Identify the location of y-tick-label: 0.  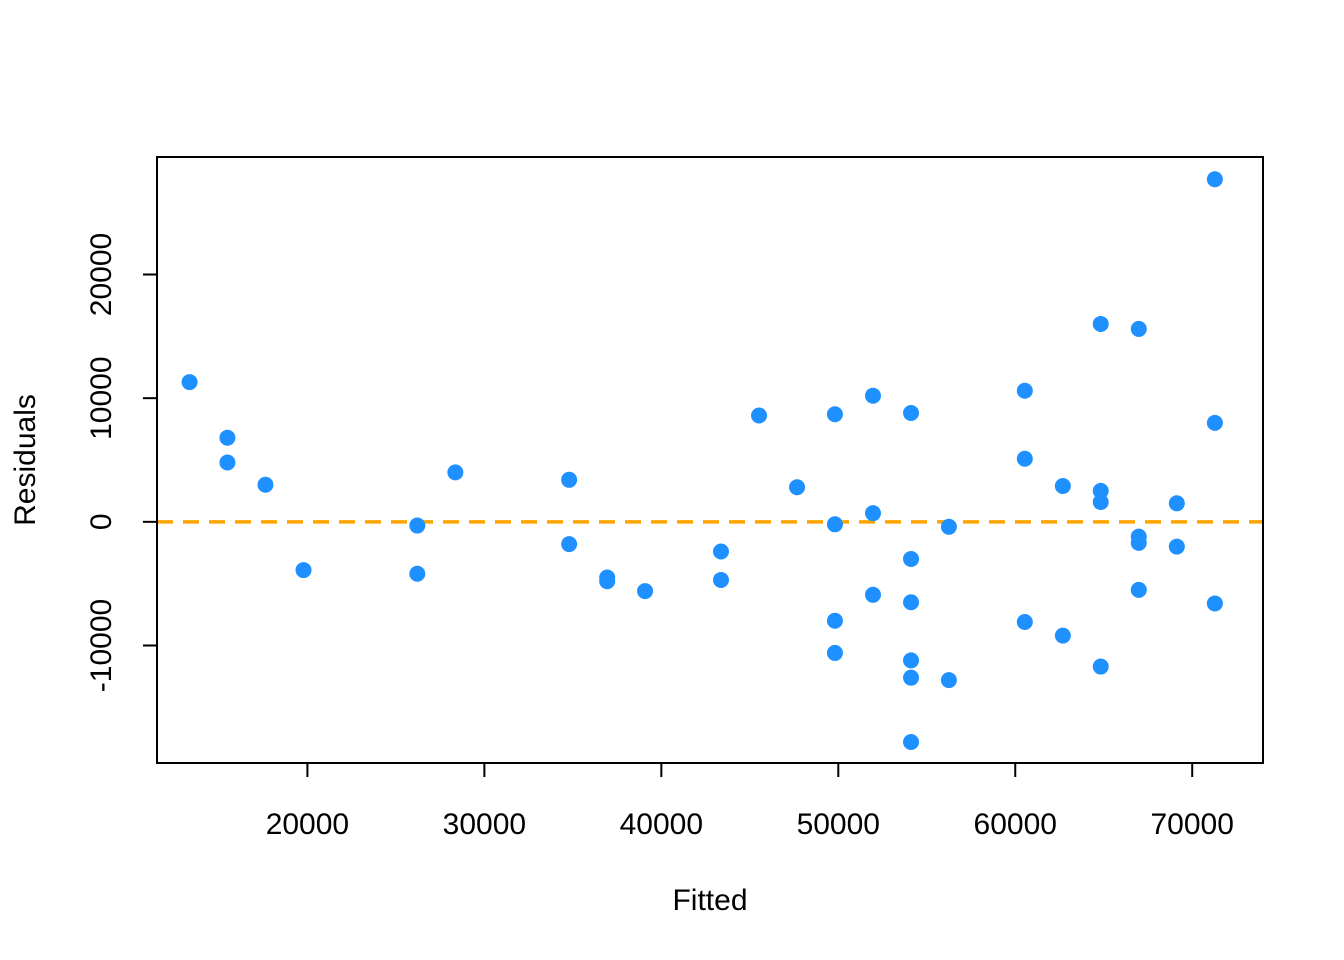
(101, 521).